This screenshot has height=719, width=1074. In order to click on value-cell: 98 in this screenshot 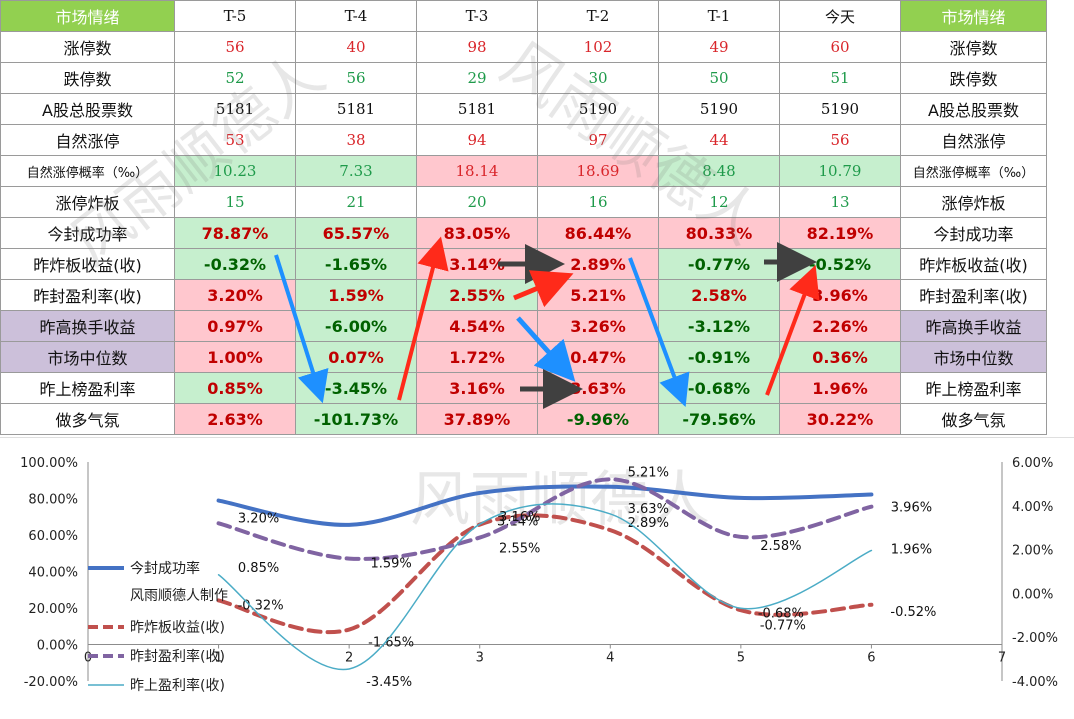, I will do `click(477, 47)`.